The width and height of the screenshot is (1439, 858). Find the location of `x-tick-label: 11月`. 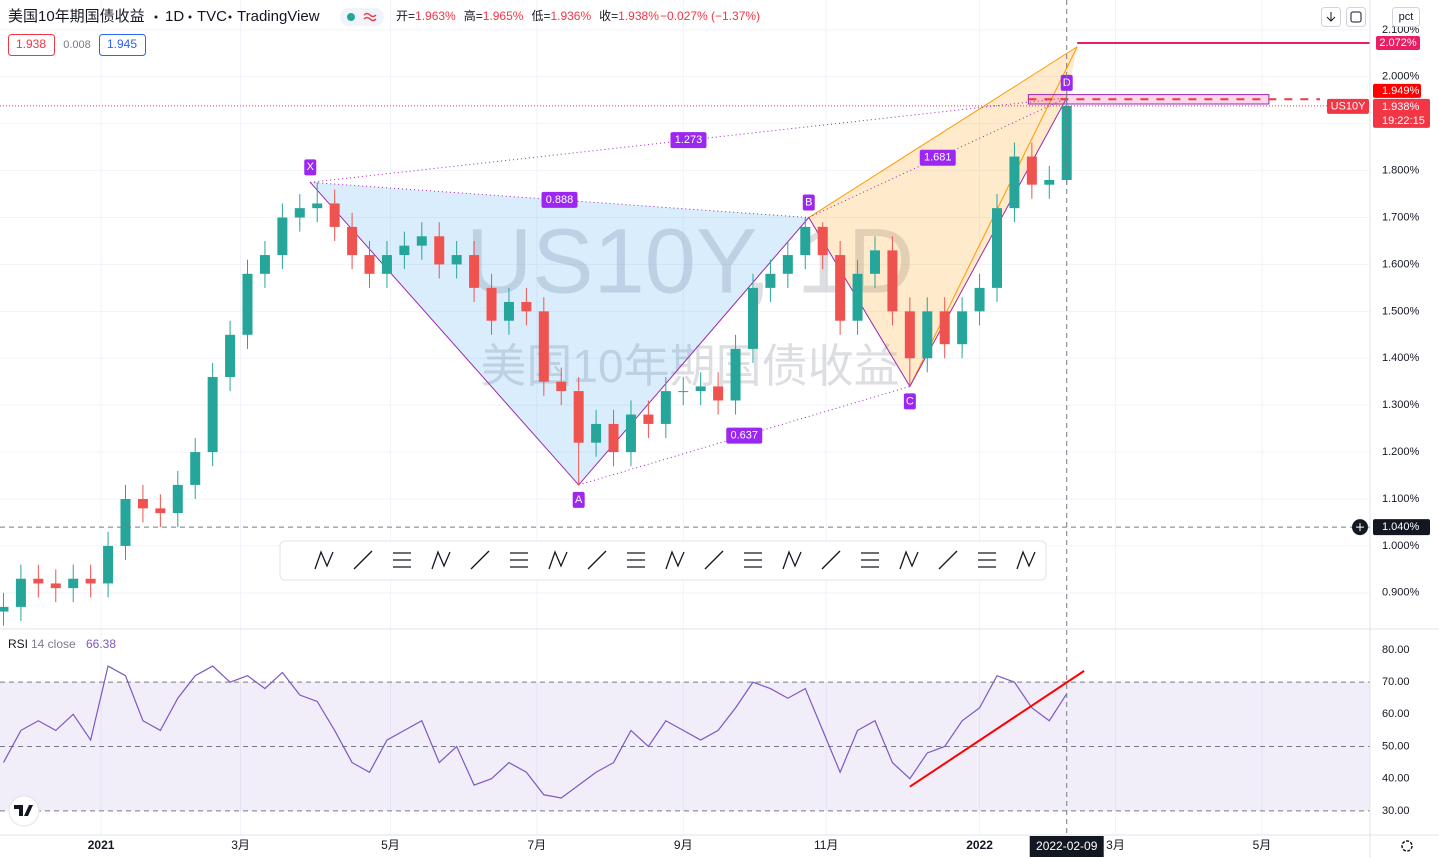

x-tick-label: 11月 is located at coordinates (826, 845).